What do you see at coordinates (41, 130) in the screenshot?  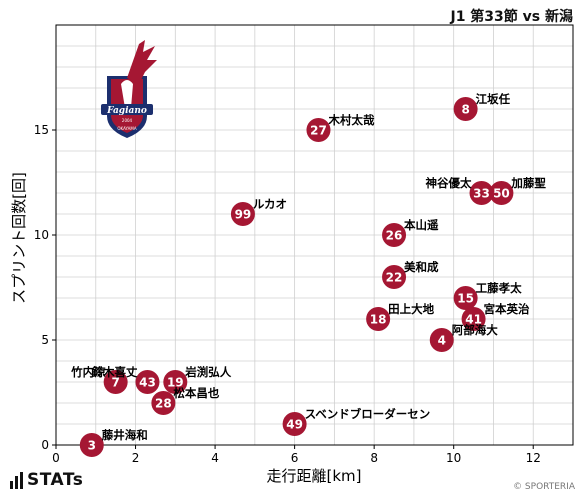 I see `y-tick-label: 15` at bounding box center [41, 130].